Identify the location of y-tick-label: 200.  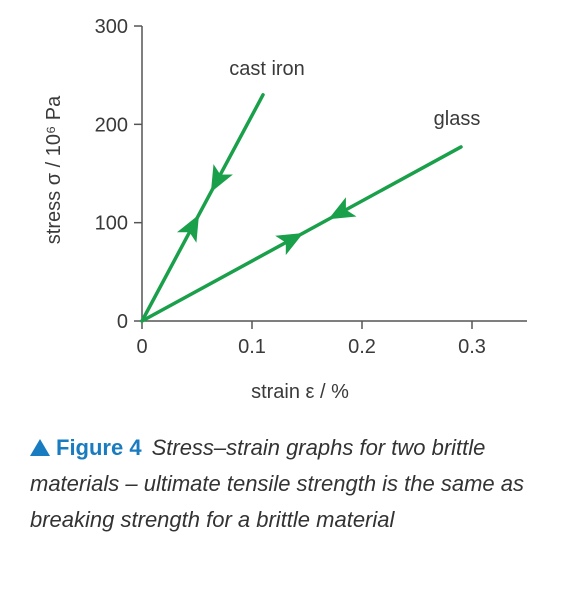
(111, 125).